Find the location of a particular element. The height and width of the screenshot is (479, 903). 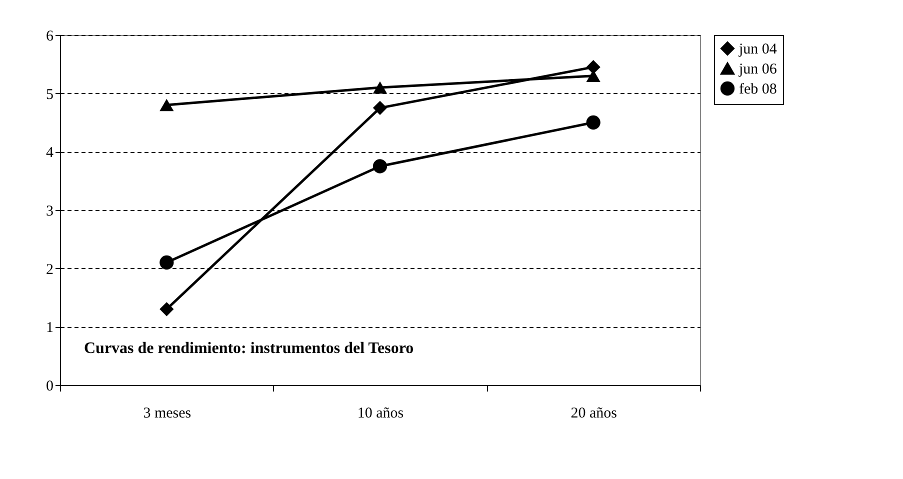

y-tick-label: 4 is located at coordinates (50, 153).